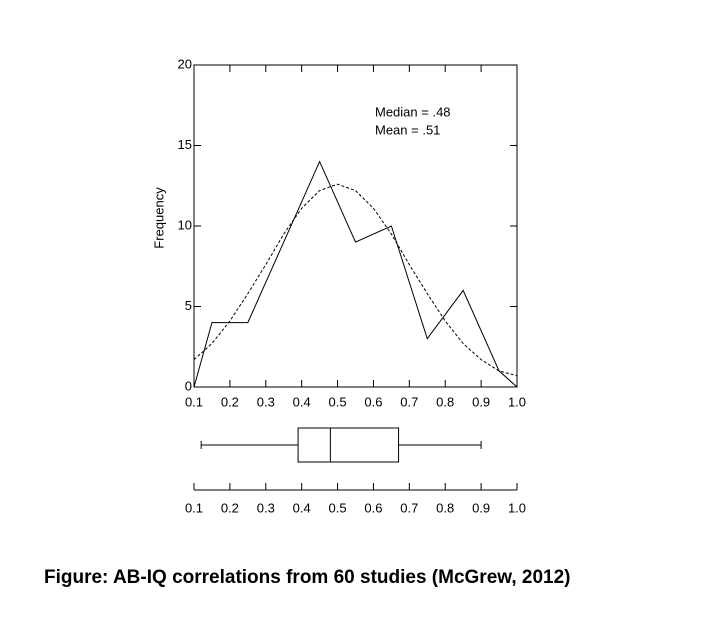 This screenshot has width=728, height=640. What do you see at coordinates (355, 280) in the screenshot?
I see `fitted-curve` at bounding box center [355, 280].